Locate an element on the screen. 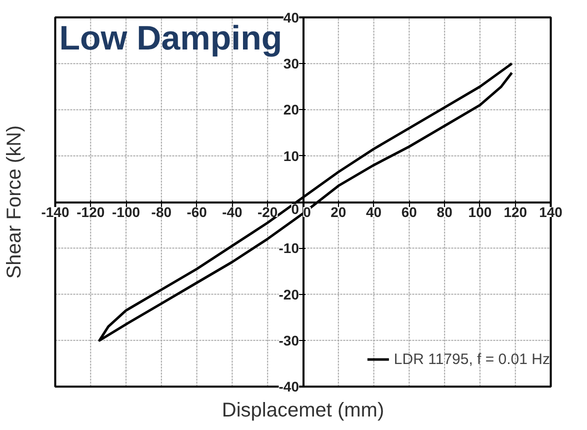 The width and height of the screenshot is (587, 430). y-tick-label: -30 is located at coordinates (289, 340).